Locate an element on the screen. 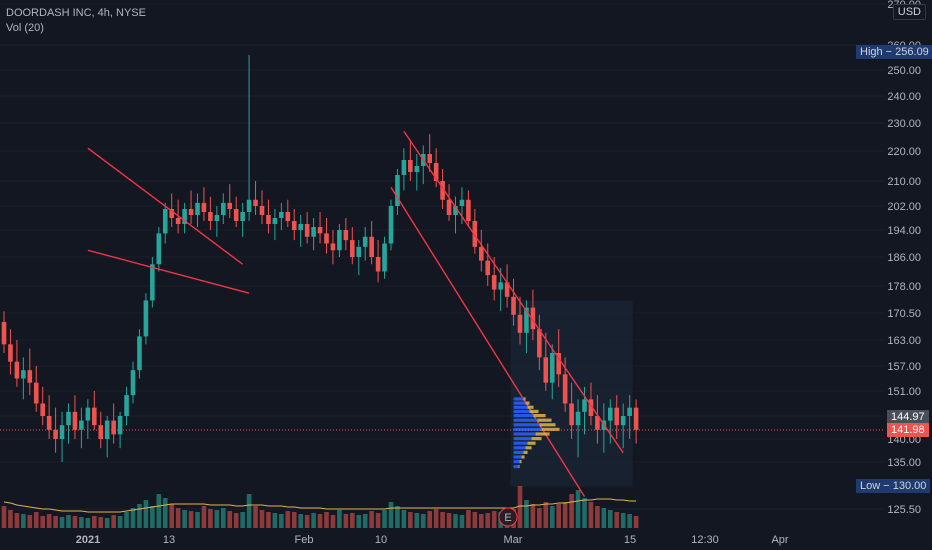 The height and width of the screenshot is (550, 932). earnings-marker is located at coordinates (508, 517).